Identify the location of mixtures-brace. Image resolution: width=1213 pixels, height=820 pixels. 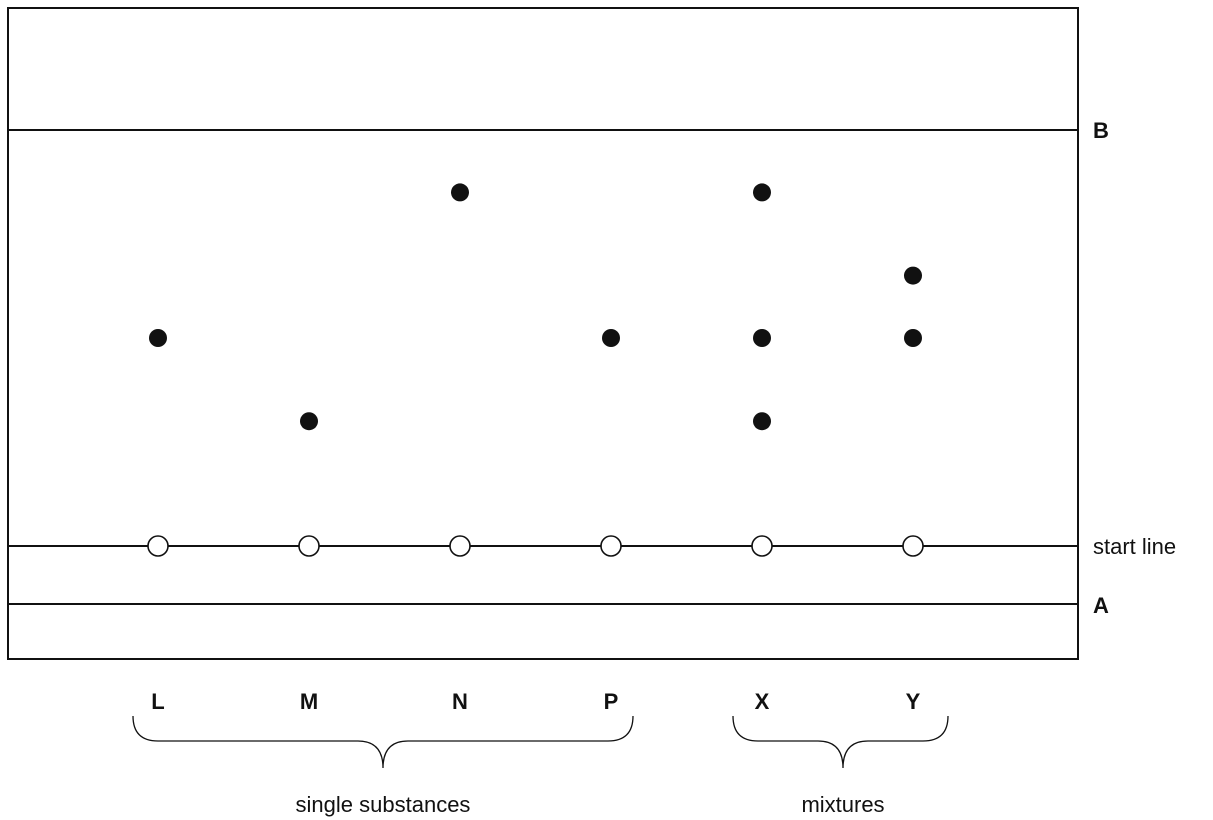
(840, 742).